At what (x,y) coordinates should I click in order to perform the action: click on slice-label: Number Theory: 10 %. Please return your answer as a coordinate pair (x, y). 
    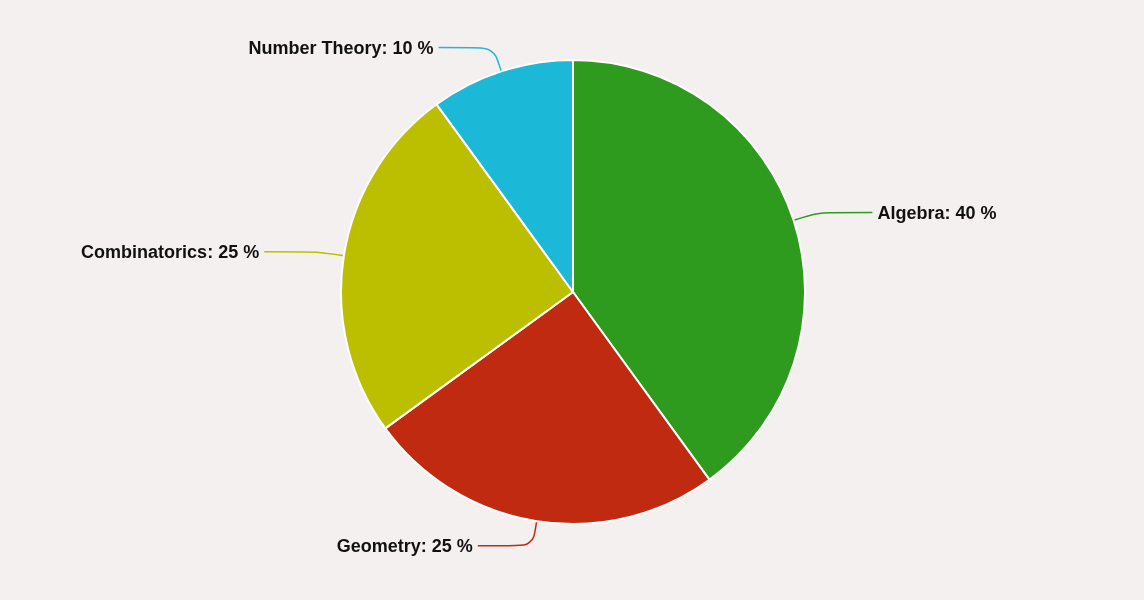
    Looking at the image, I should click on (341, 47).